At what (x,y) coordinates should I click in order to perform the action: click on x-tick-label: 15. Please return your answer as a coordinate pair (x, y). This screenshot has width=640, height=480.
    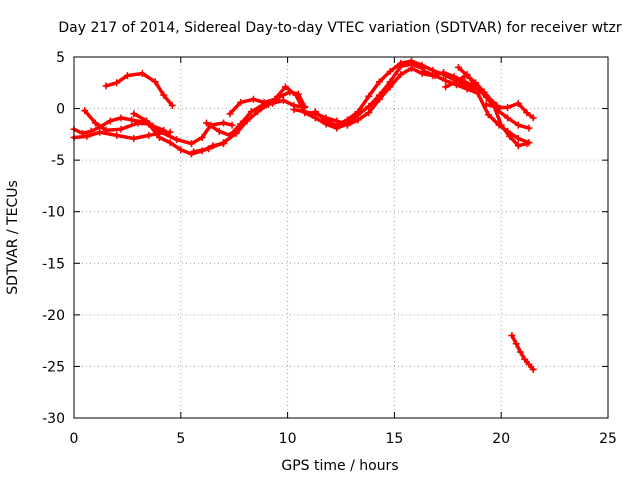
    Looking at the image, I should click on (394, 439).